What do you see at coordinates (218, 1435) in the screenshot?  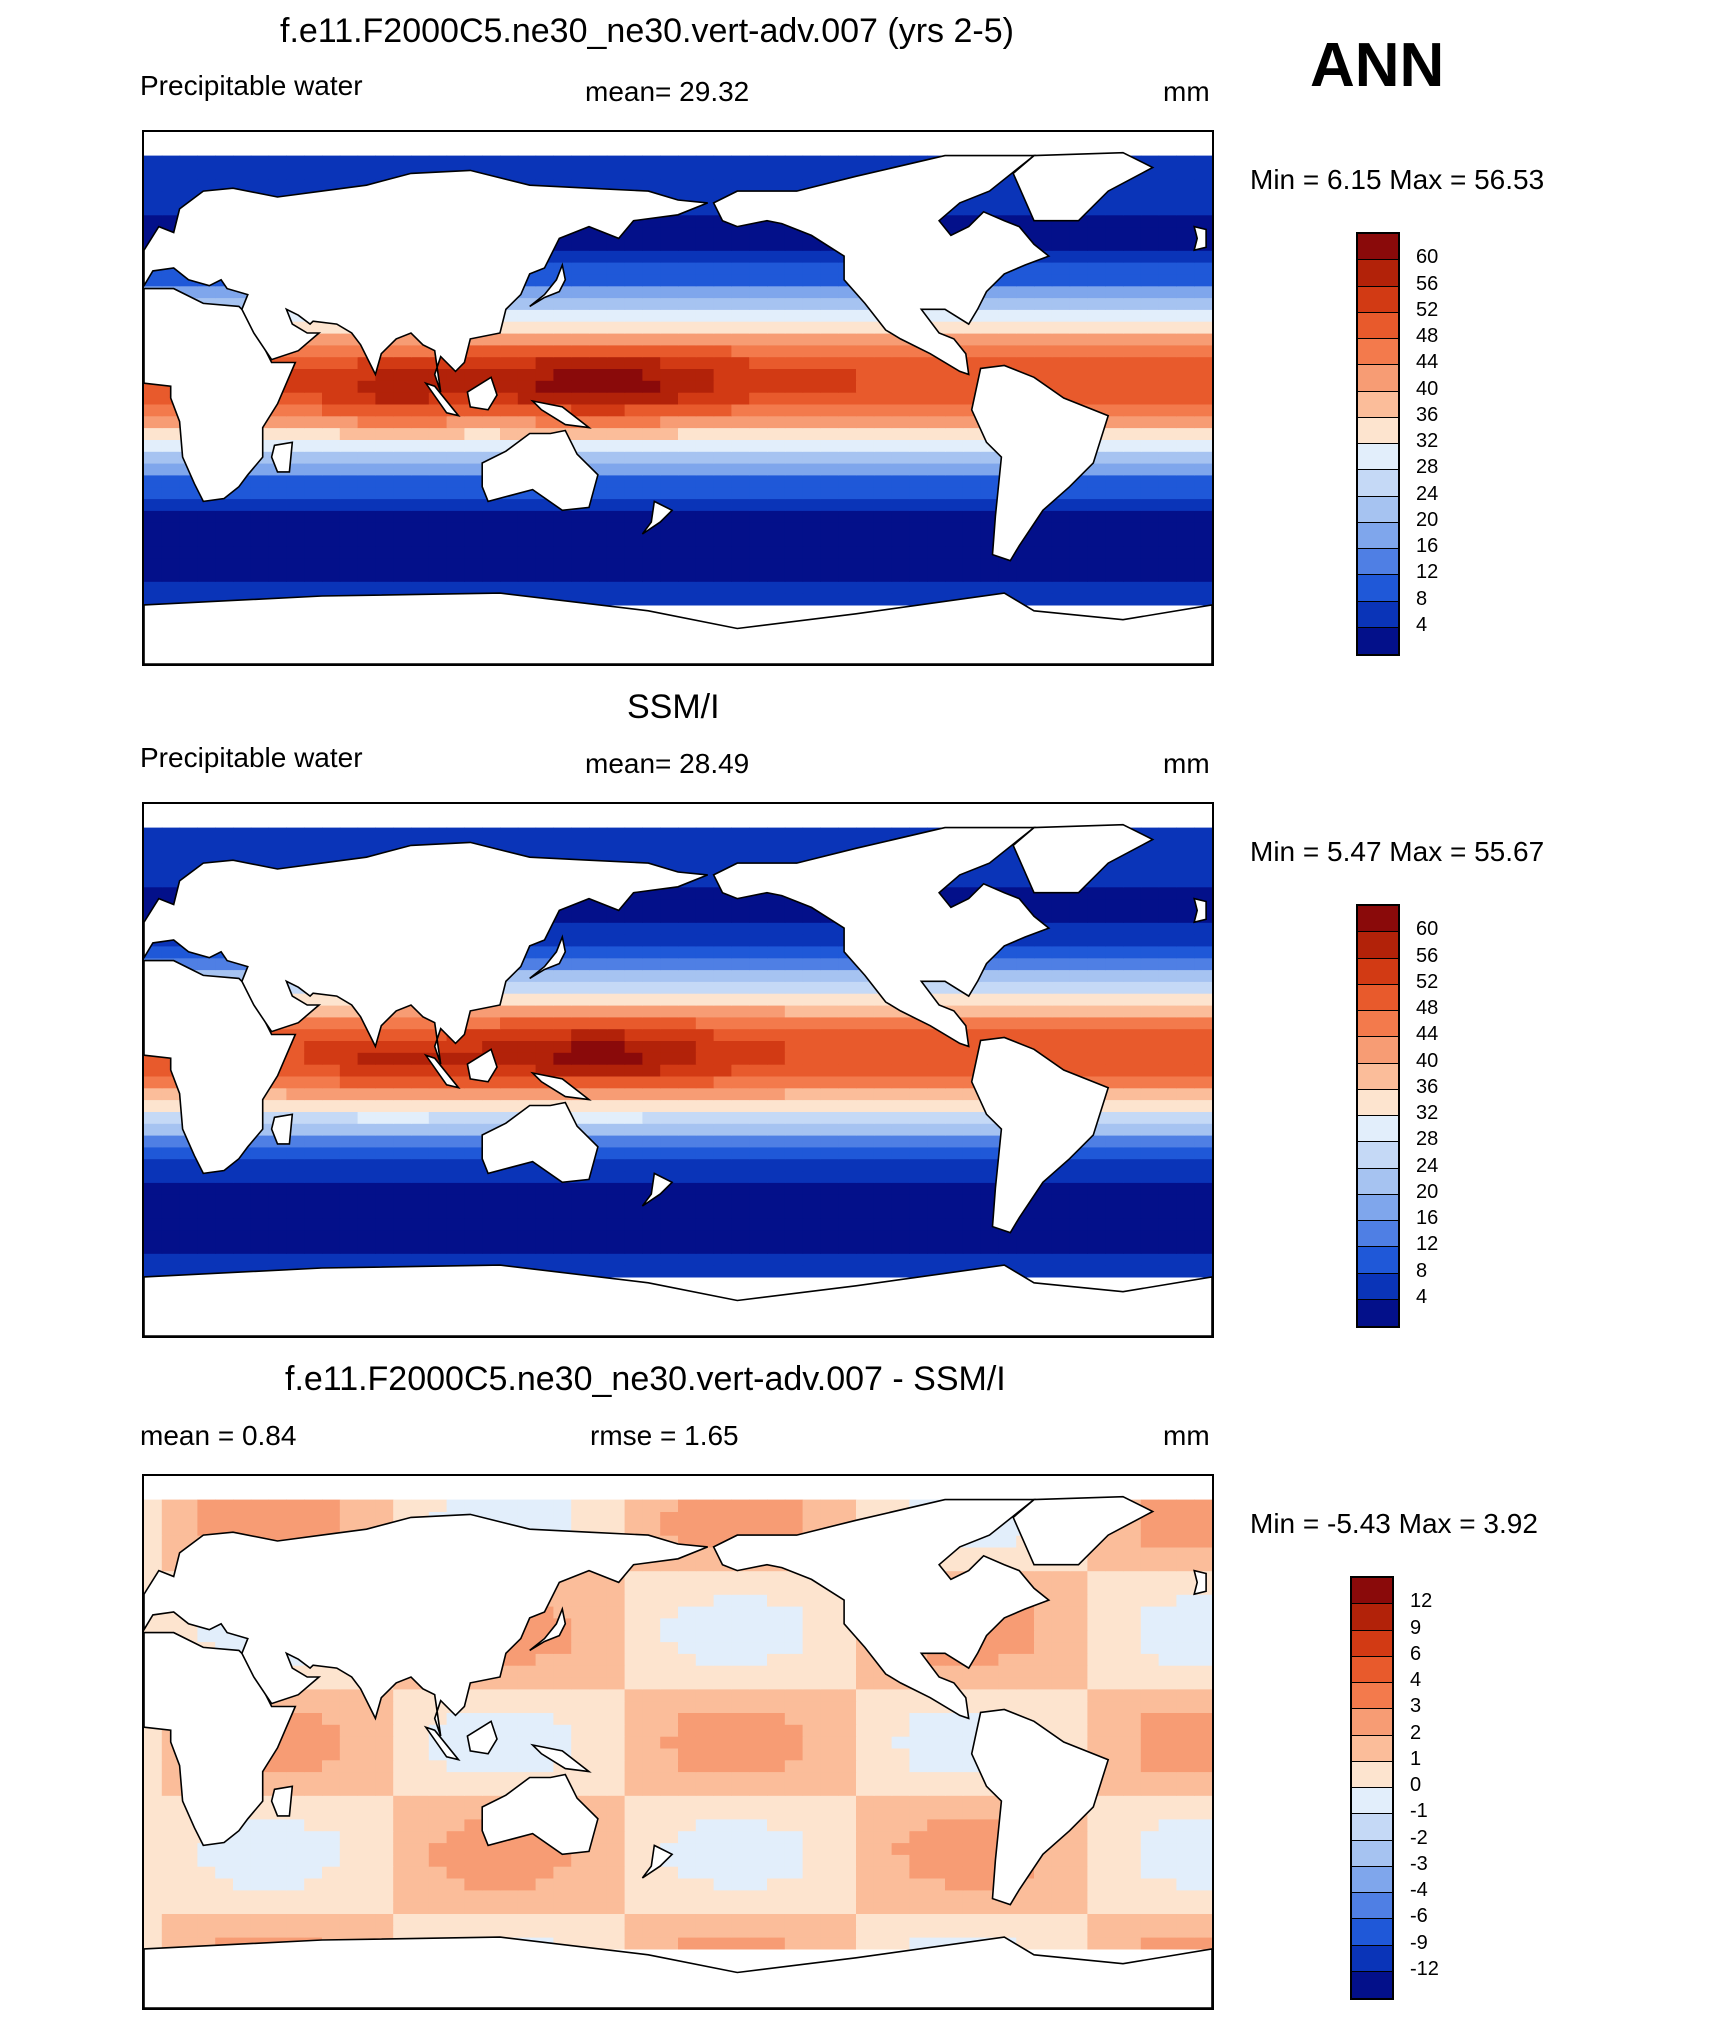 I see `panel-3-mean-label: mean = 0.84` at bounding box center [218, 1435].